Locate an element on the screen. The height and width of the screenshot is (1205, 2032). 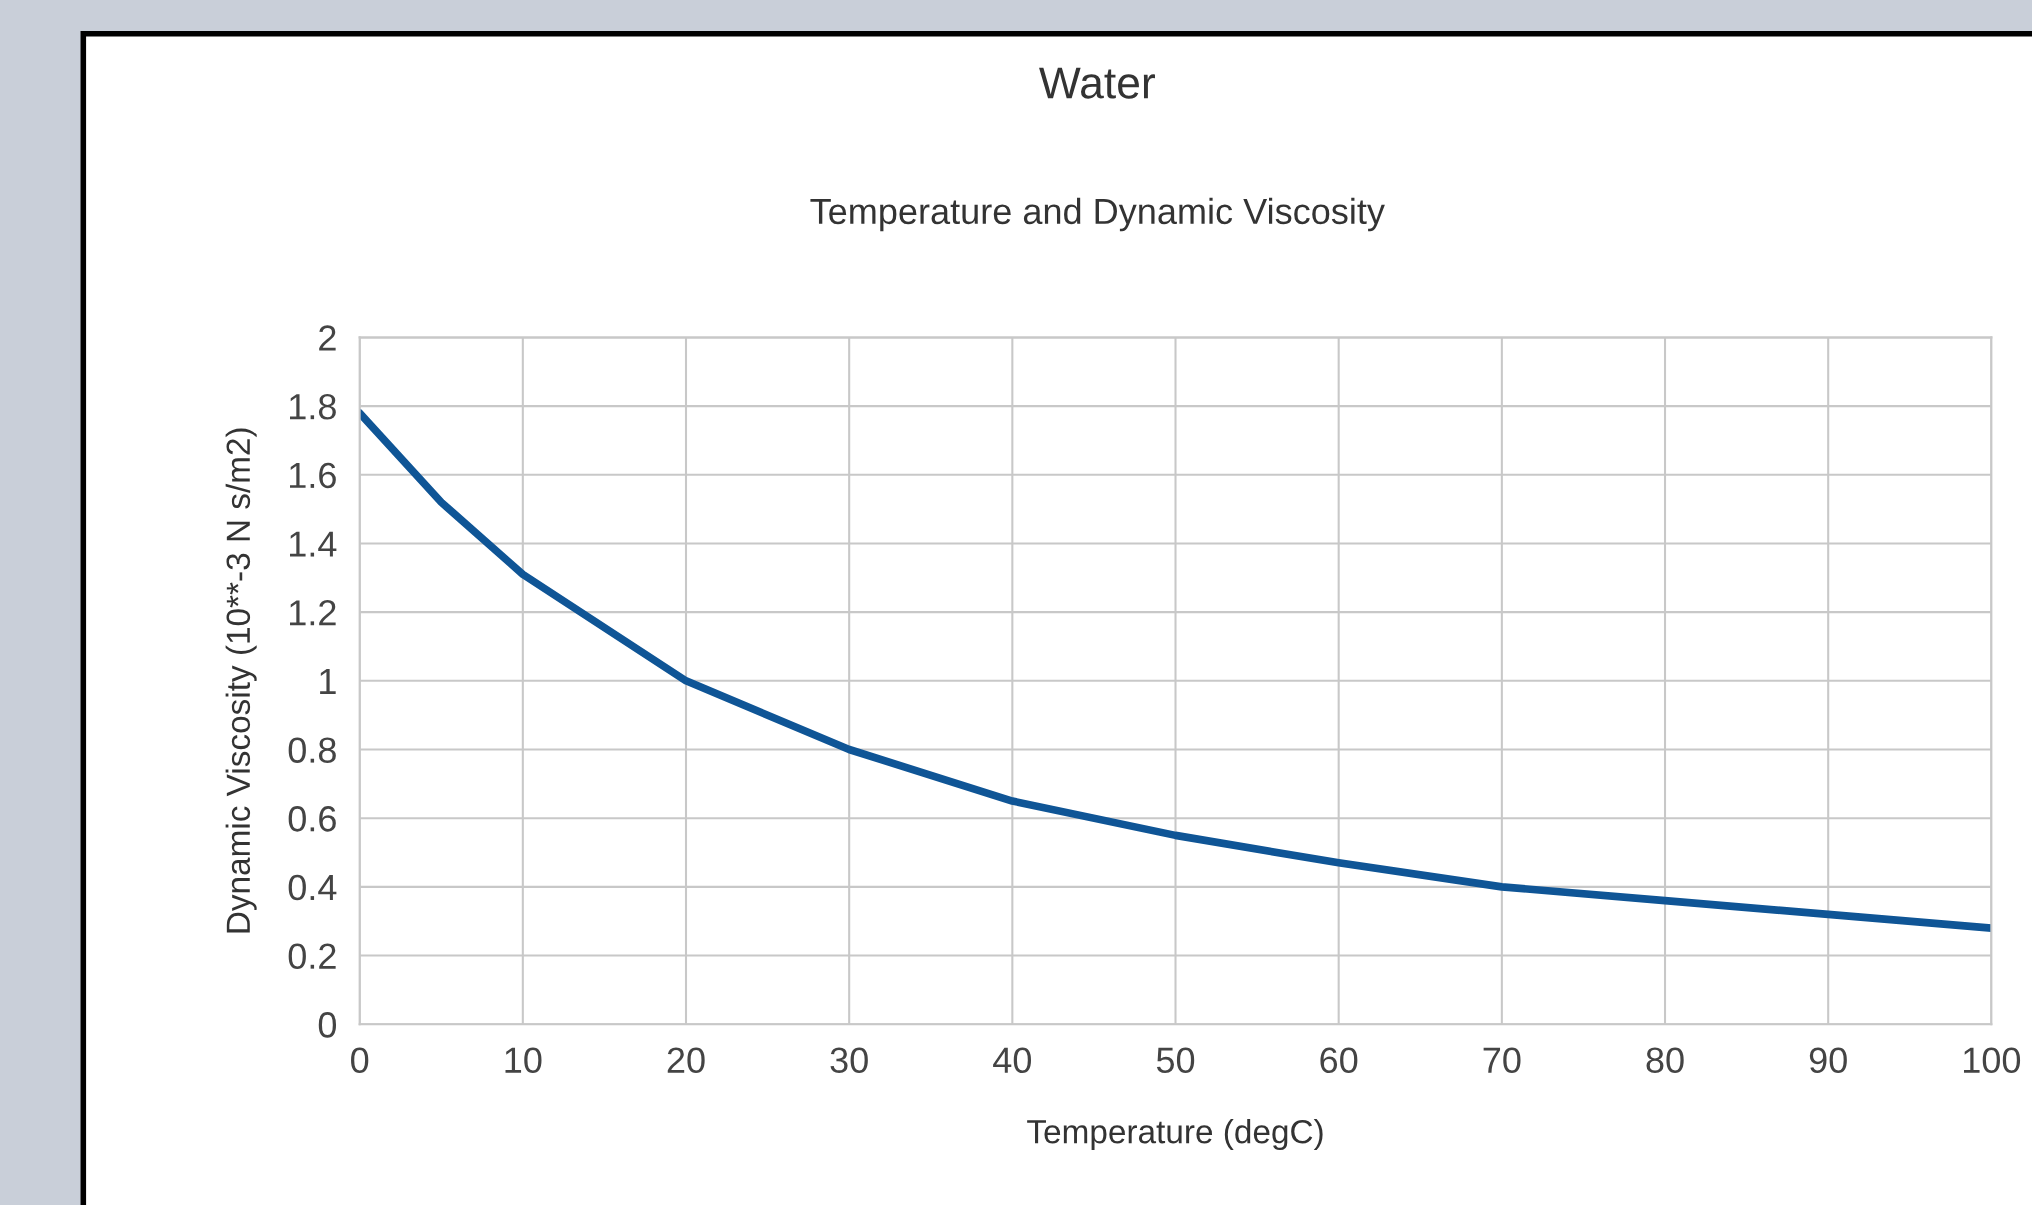
y-tick-label: 1 is located at coordinates (328, 681).